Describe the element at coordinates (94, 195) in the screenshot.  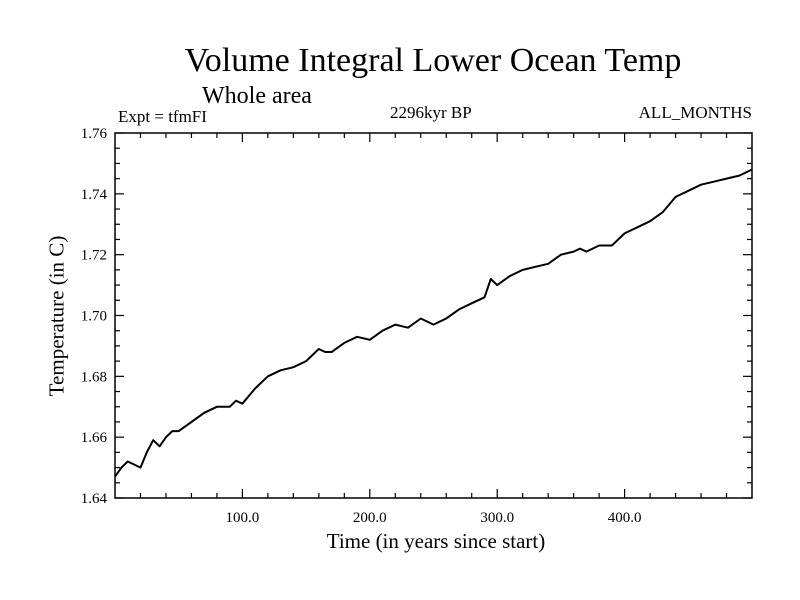
I see `y-tick-label: 1.74` at that location.